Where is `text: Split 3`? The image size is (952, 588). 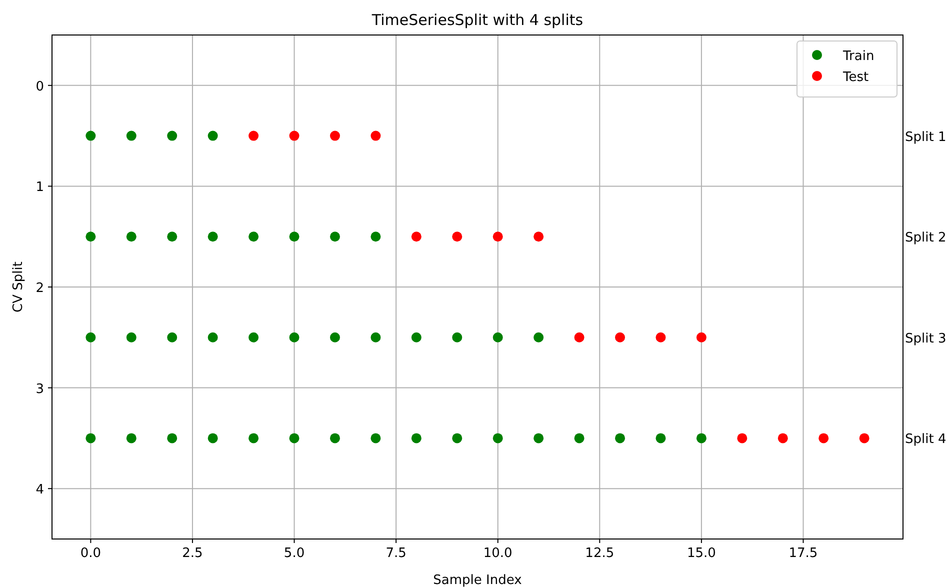 text: Split 3 is located at coordinates (925, 338).